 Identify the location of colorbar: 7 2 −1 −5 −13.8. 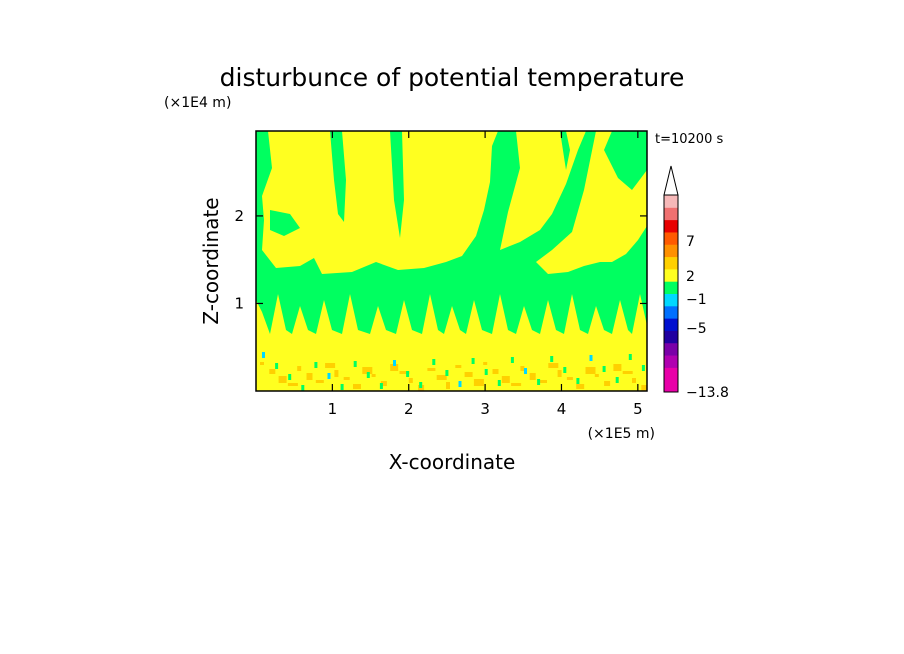
(696, 283).